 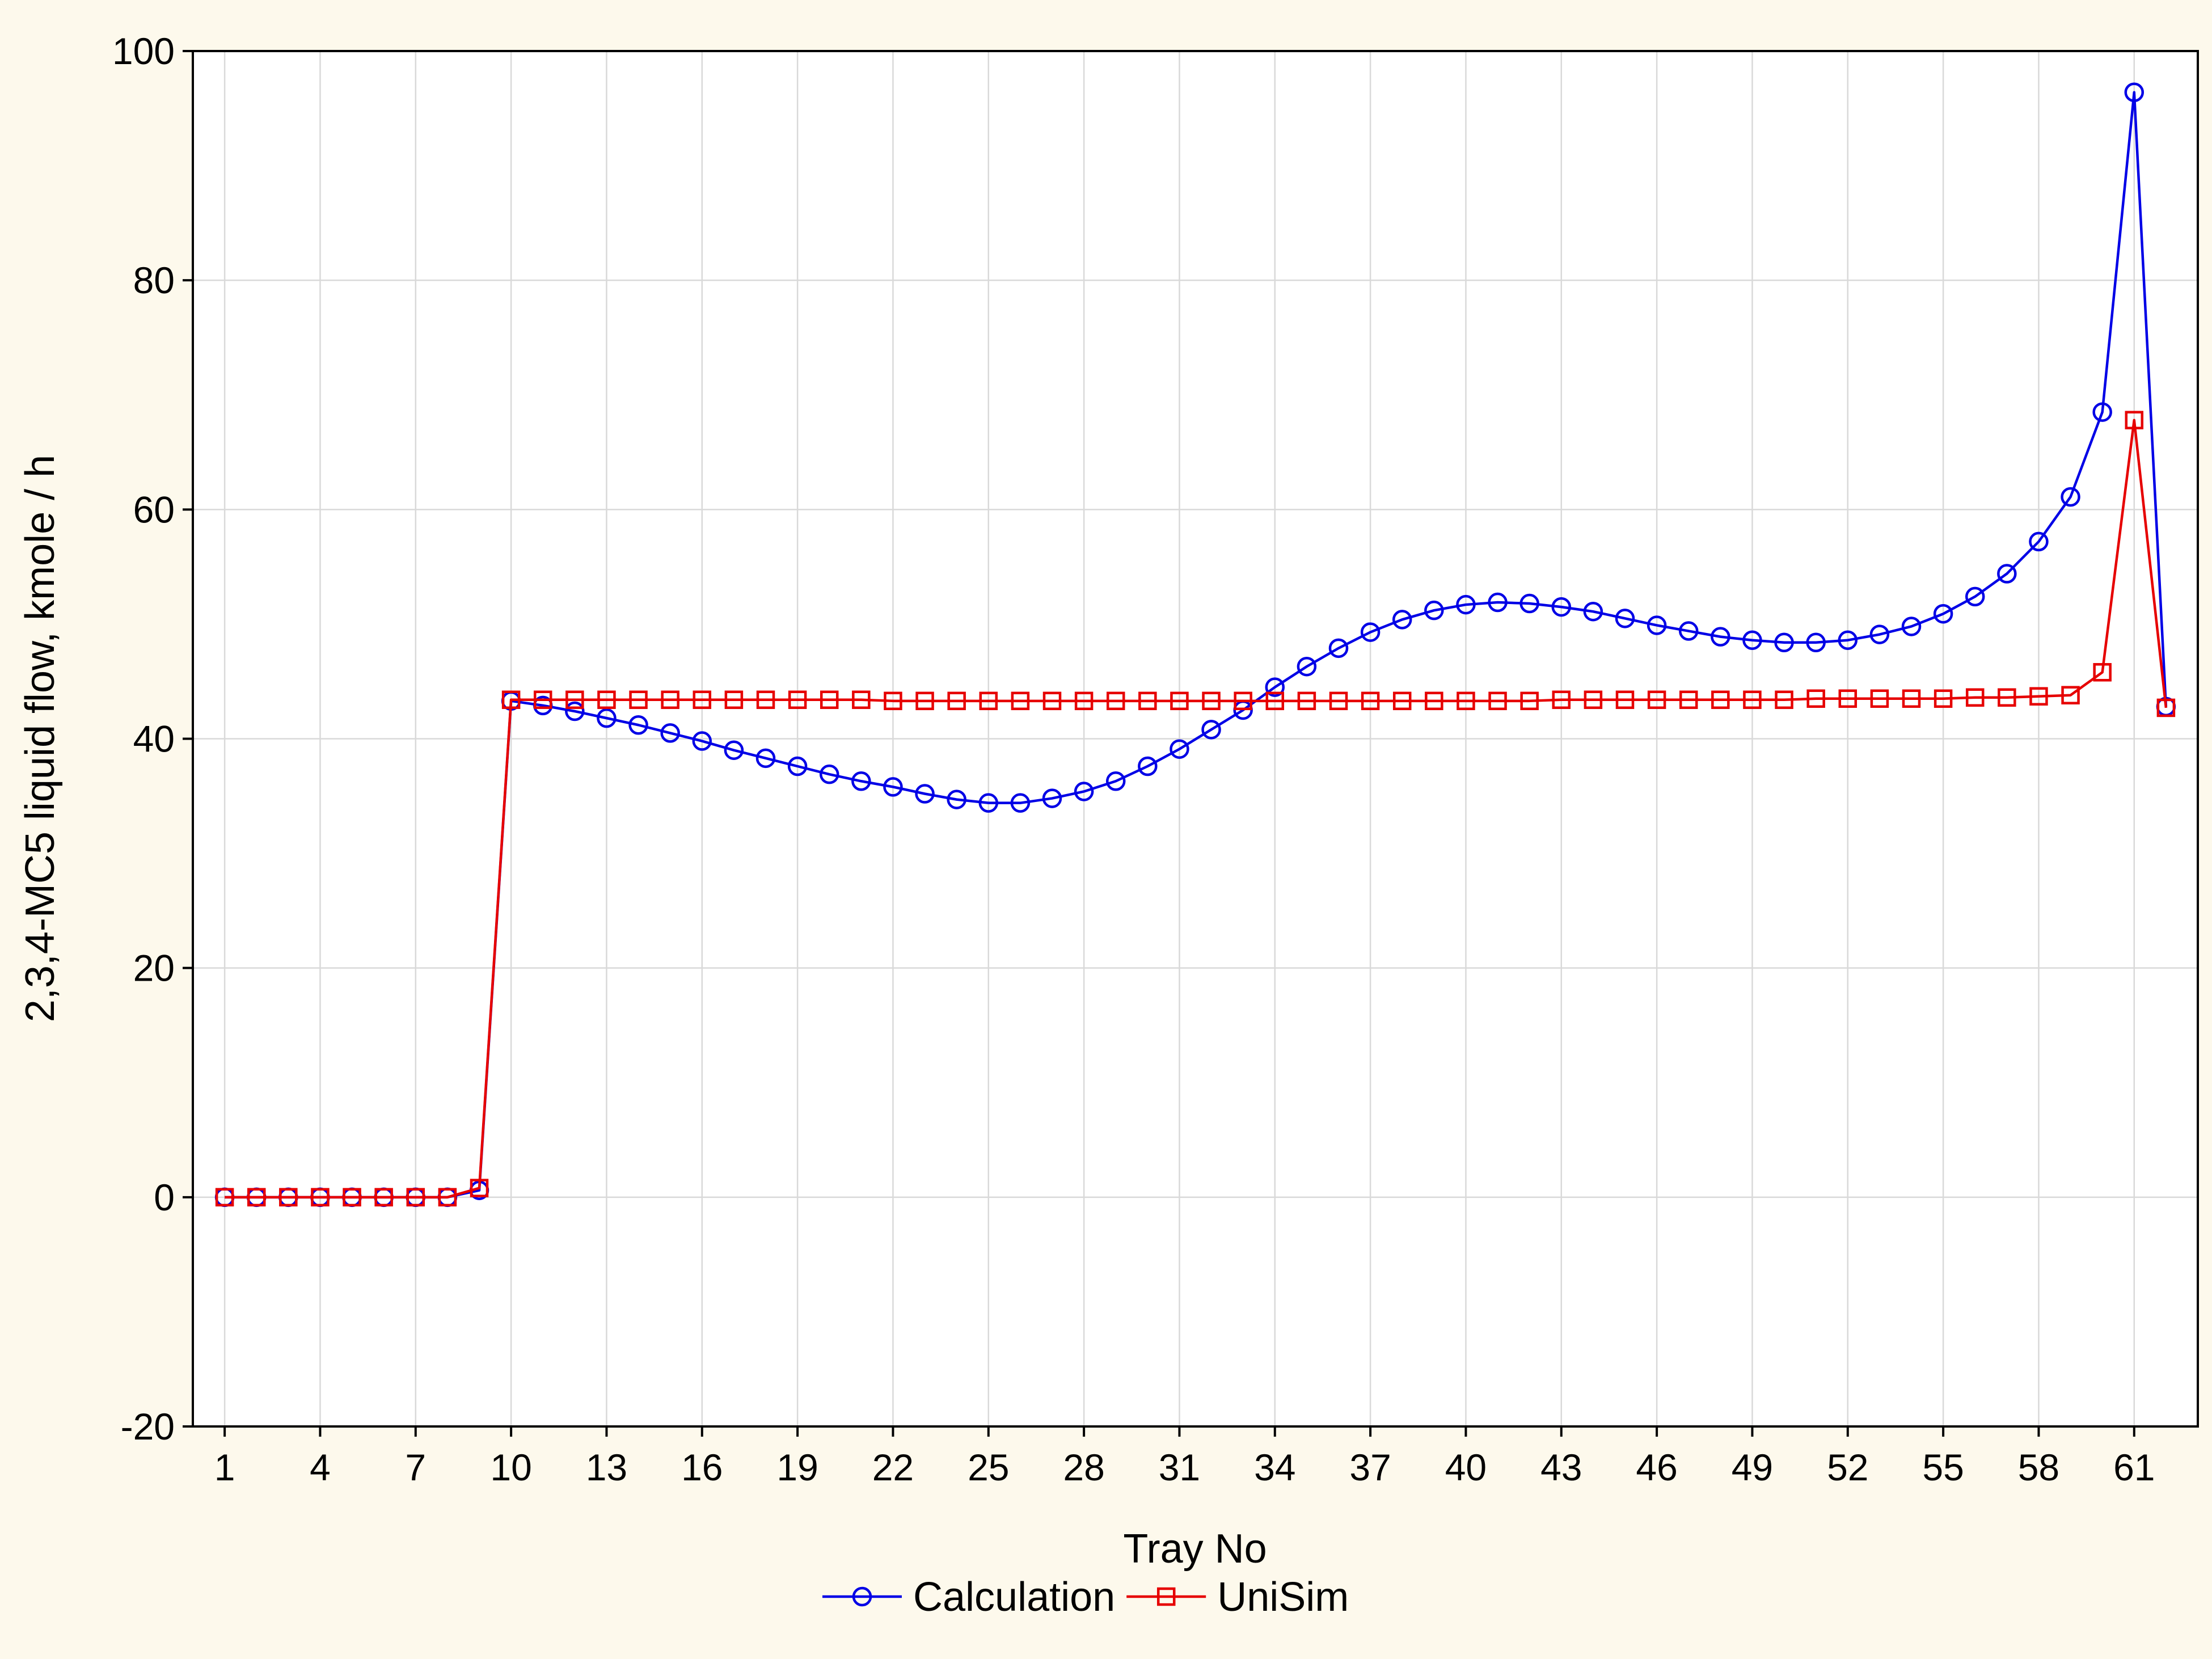 What do you see at coordinates (148, 1426) in the screenshot?
I see `y-tick-label: -20` at bounding box center [148, 1426].